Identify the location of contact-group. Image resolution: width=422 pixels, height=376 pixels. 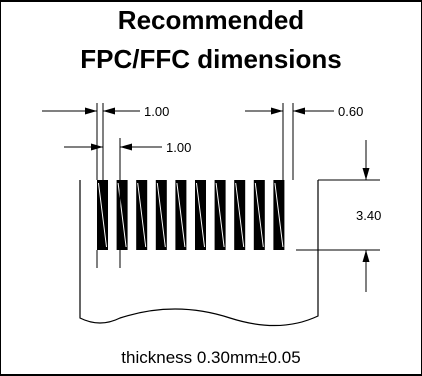
(191, 215).